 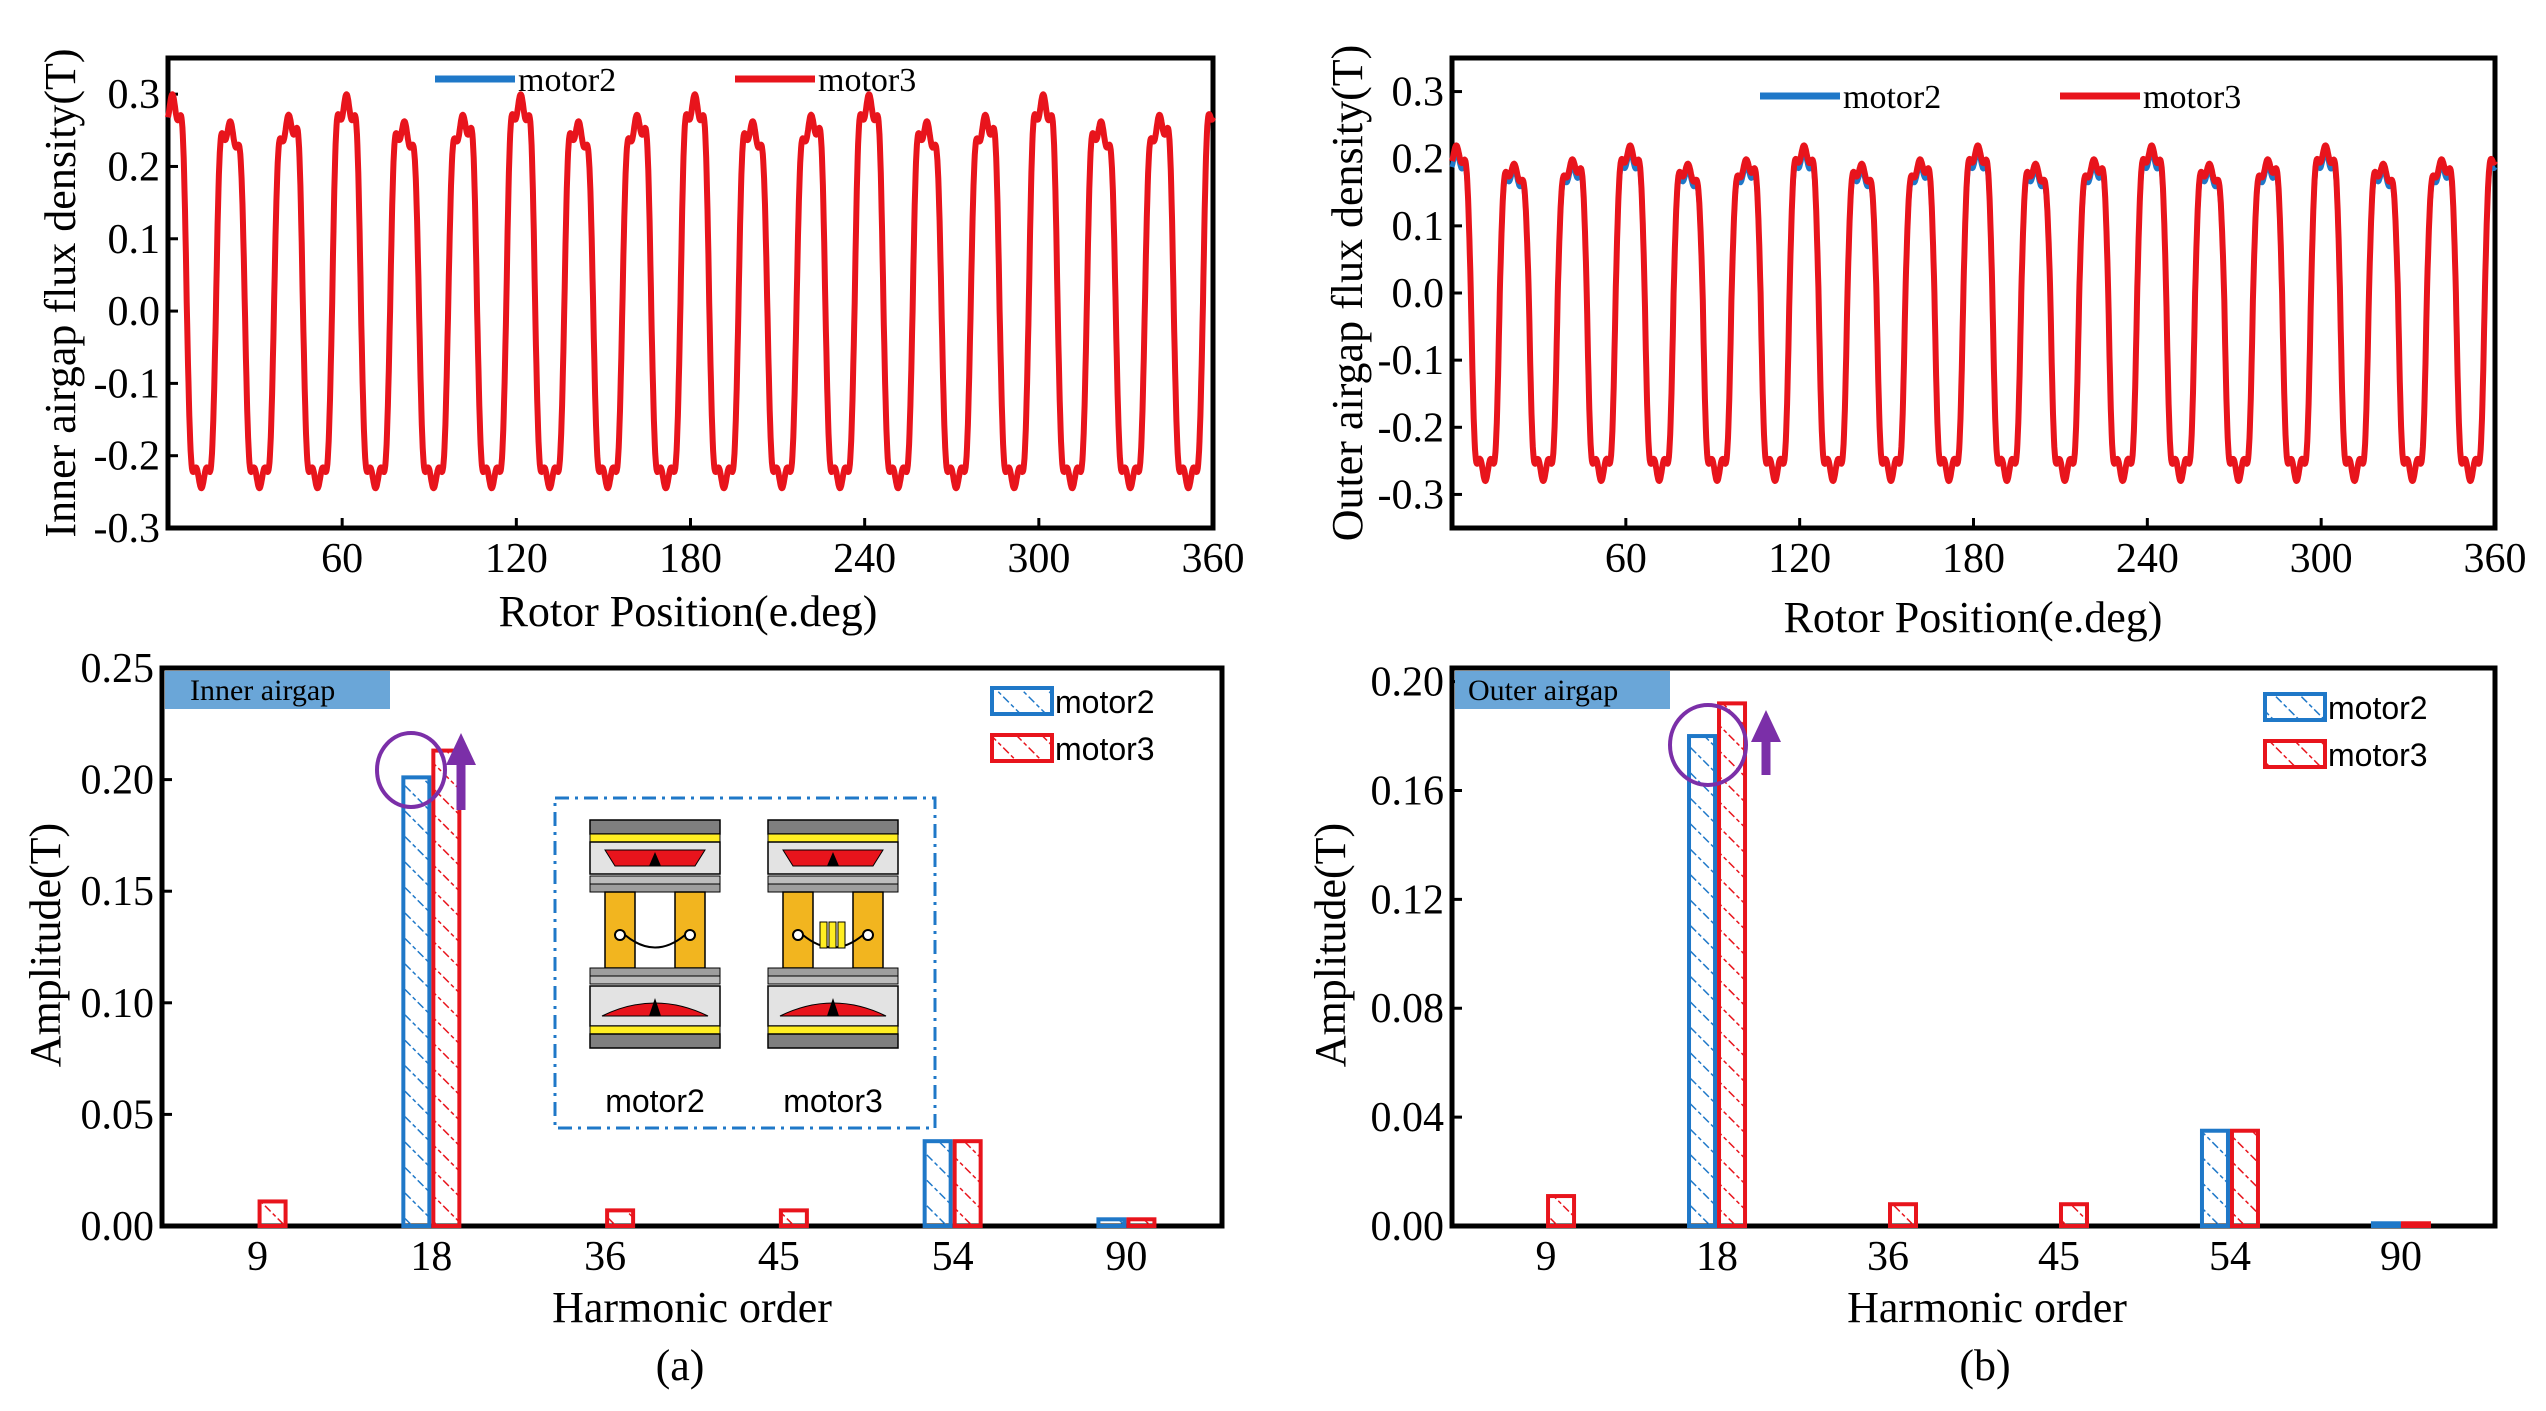 I want to click on x-tick-label: 180, so click(x=690, y=559).